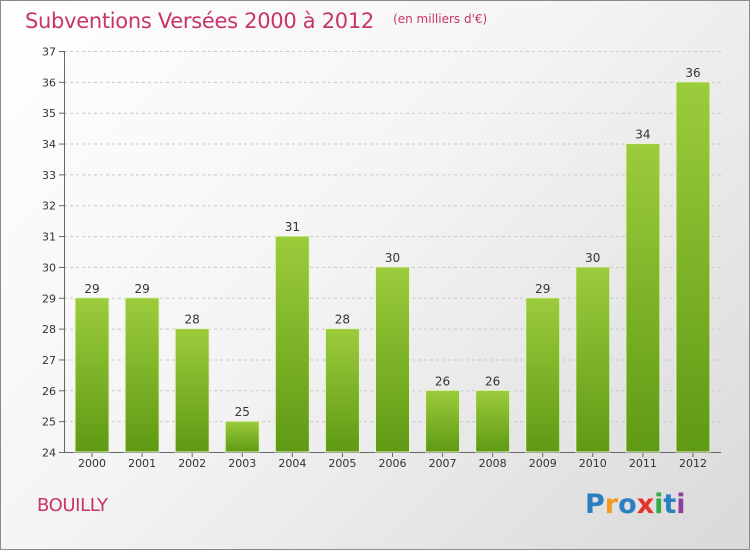 The height and width of the screenshot is (550, 750). Describe the element at coordinates (242, 412) in the screenshot. I see `bar-value-label: 25` at that location.